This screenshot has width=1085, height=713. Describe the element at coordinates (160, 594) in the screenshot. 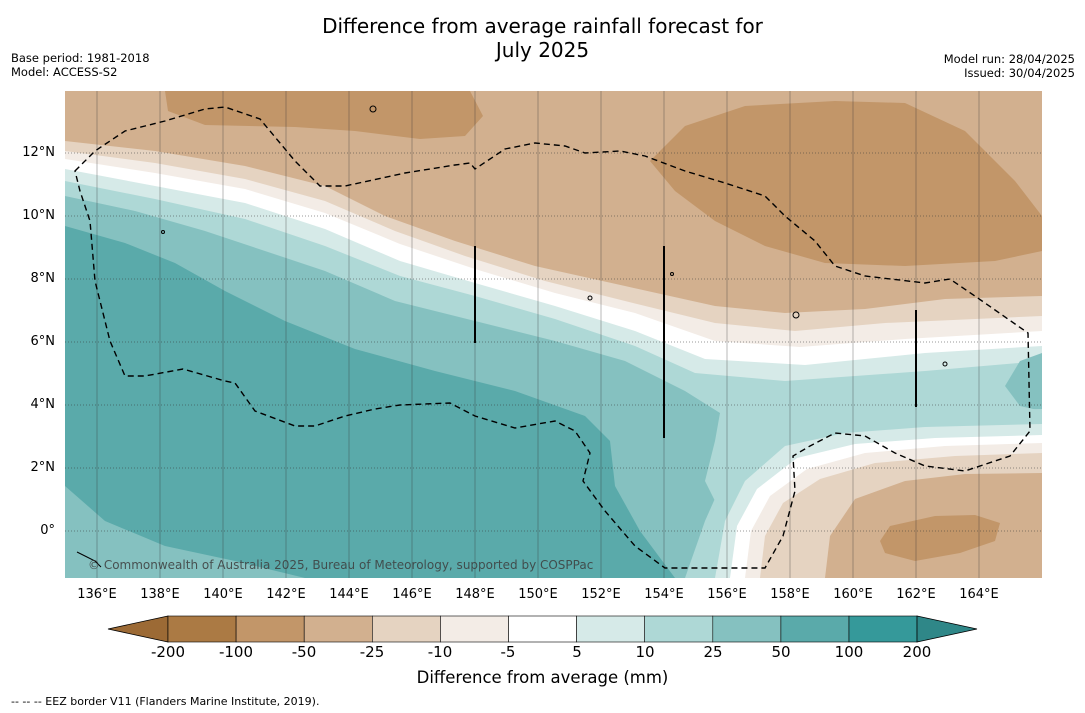

I see `lon-label: 138°E` at that location.